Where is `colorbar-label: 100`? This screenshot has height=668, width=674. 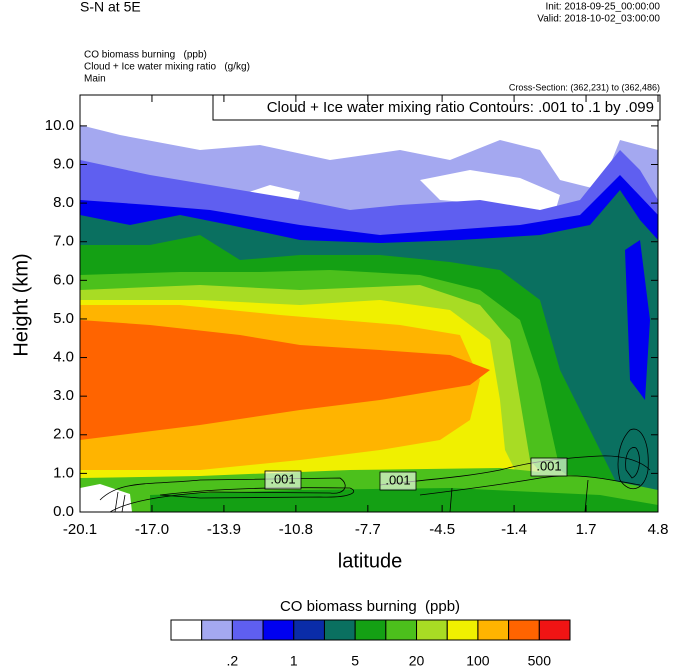 colorbar-label: 100 is located at coordinates (478, 660).